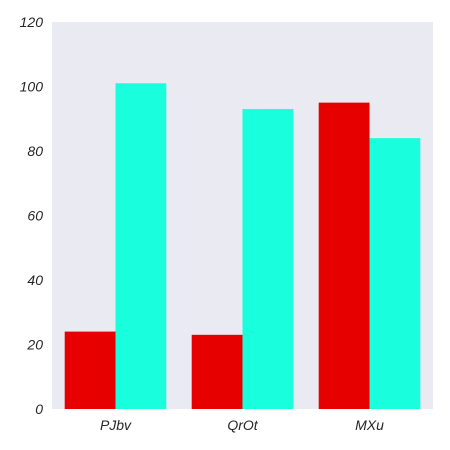 The image size is (450, 450). What do you see at coordinates (35, 216) in the screenshot?
I see `y-tick-label: 60` at bounding box center [35, 216].